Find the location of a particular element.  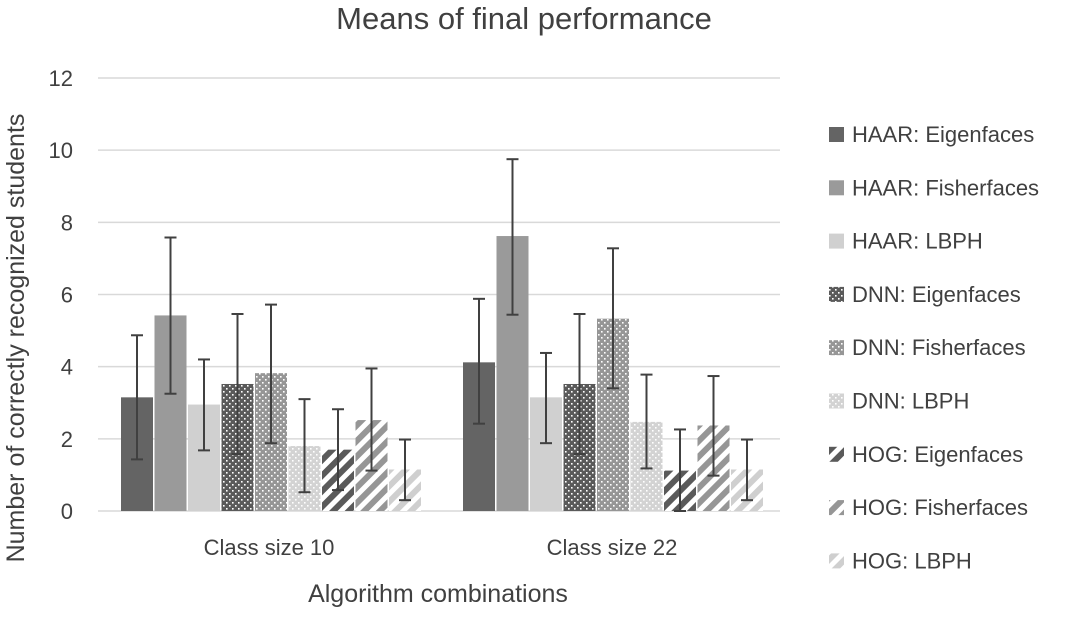

legend-label: DNN: LBPH is located at coordinates (910, 401).